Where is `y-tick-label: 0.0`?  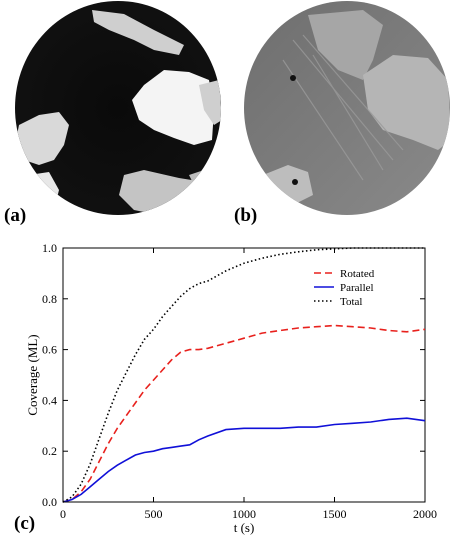 y-tick-label: 0.0 is located at coordinates (49, 502).